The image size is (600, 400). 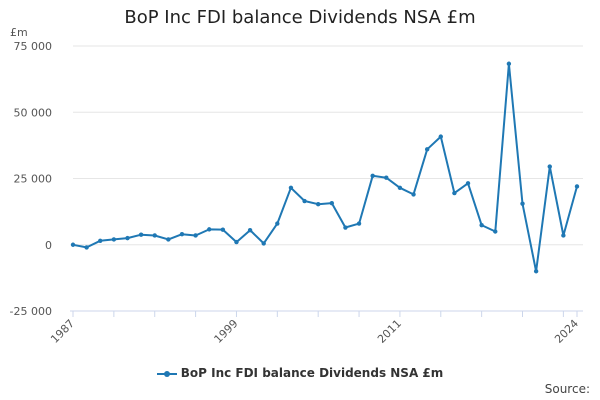 I want to click on y-tick-label: 75 000, so click(x=33, y=46).